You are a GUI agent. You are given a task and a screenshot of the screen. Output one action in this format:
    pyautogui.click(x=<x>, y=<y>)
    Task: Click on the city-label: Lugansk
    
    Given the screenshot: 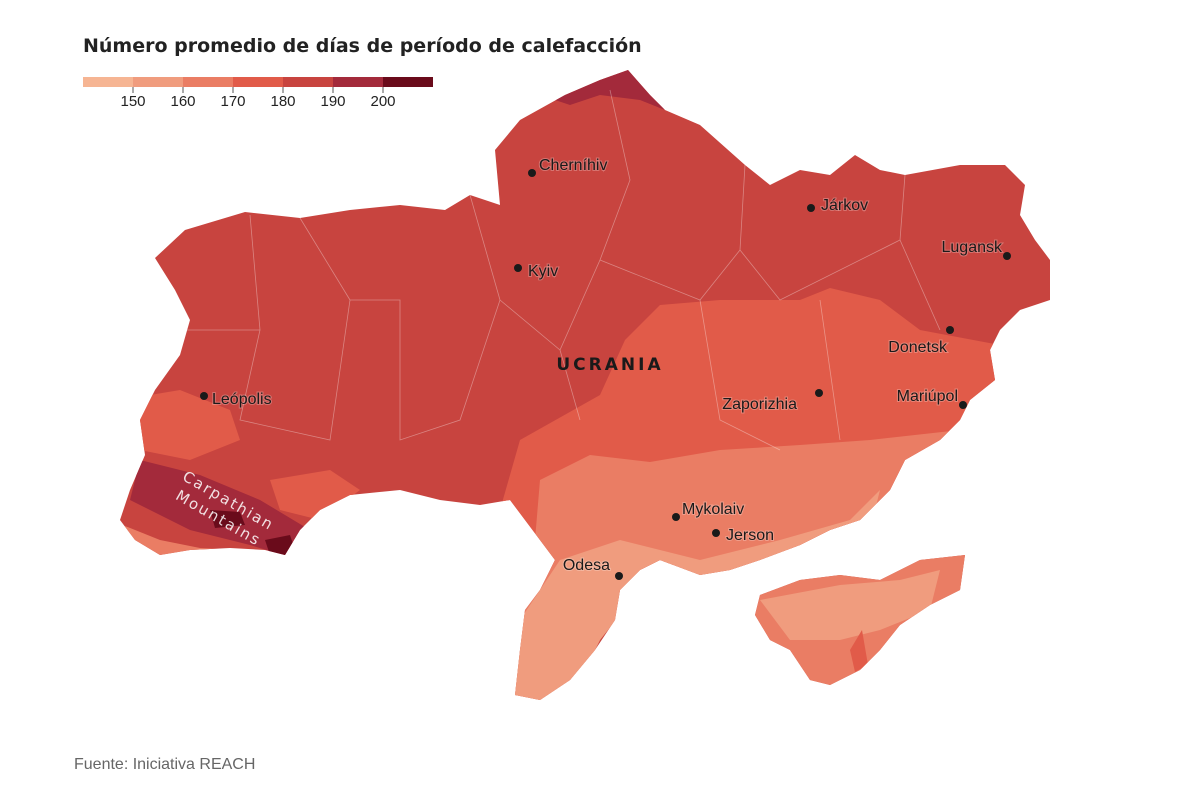 What is the action you would take?
    pyautogui.click(x=972, y=247)
    